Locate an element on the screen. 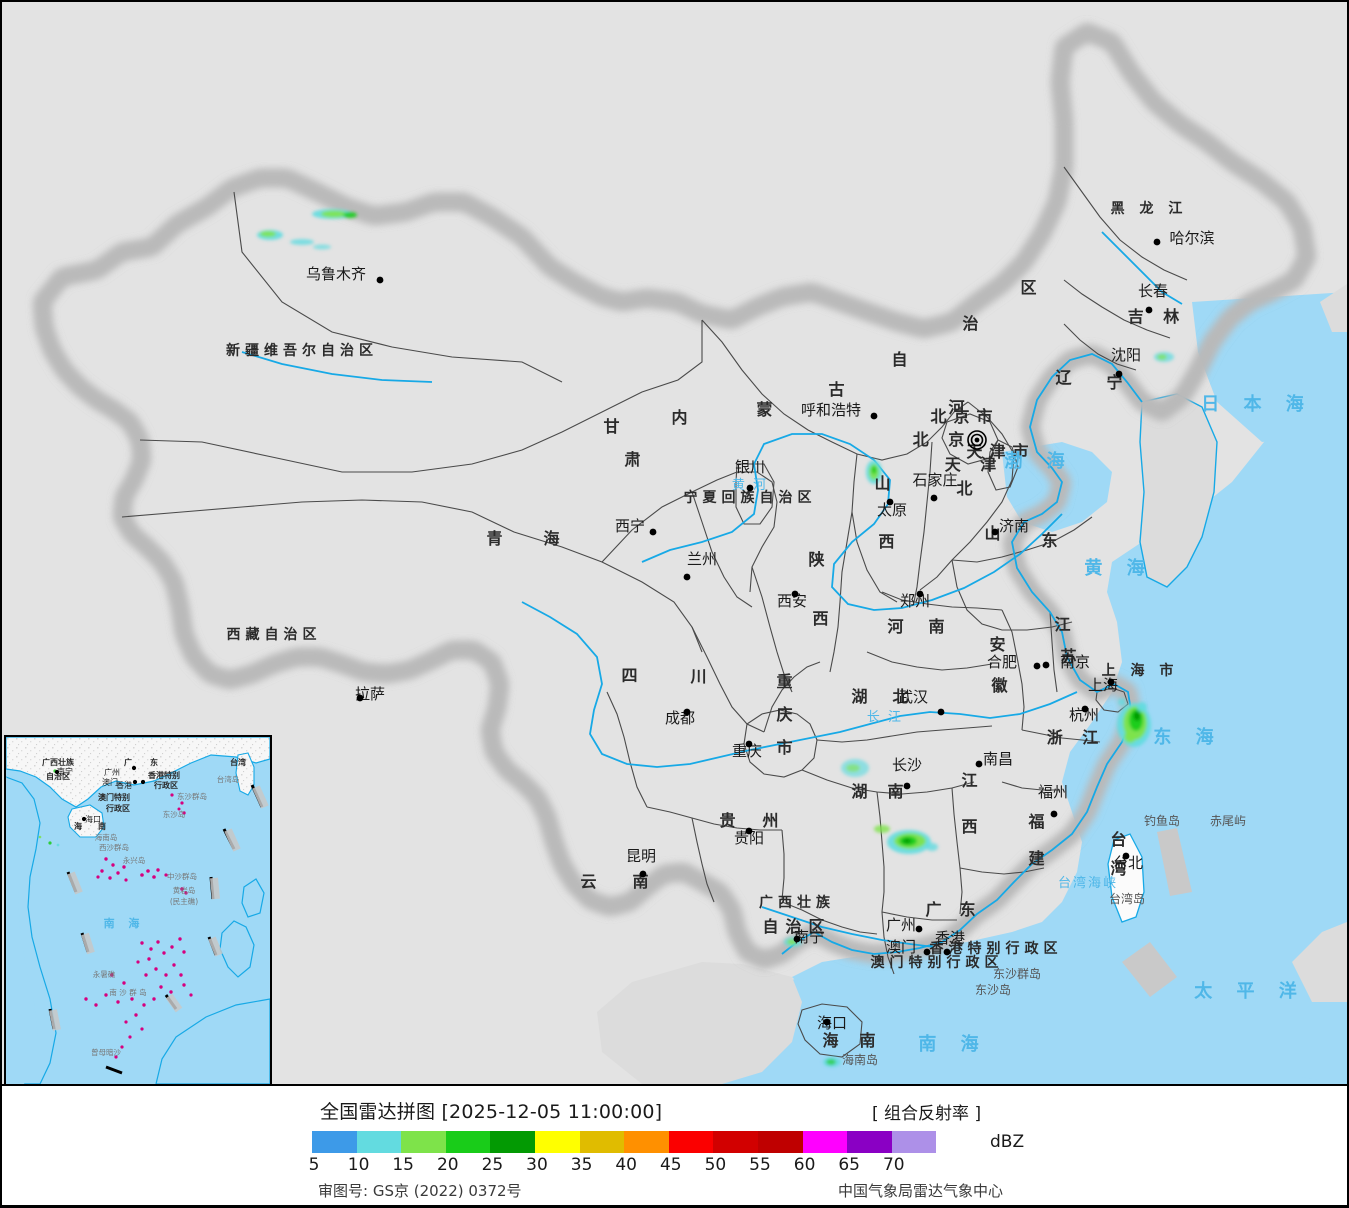 Image resolution: width=1349 pixels, height=1208 pixels. colorbar-tick-45: 45 is located at coordinates (670, 1165).